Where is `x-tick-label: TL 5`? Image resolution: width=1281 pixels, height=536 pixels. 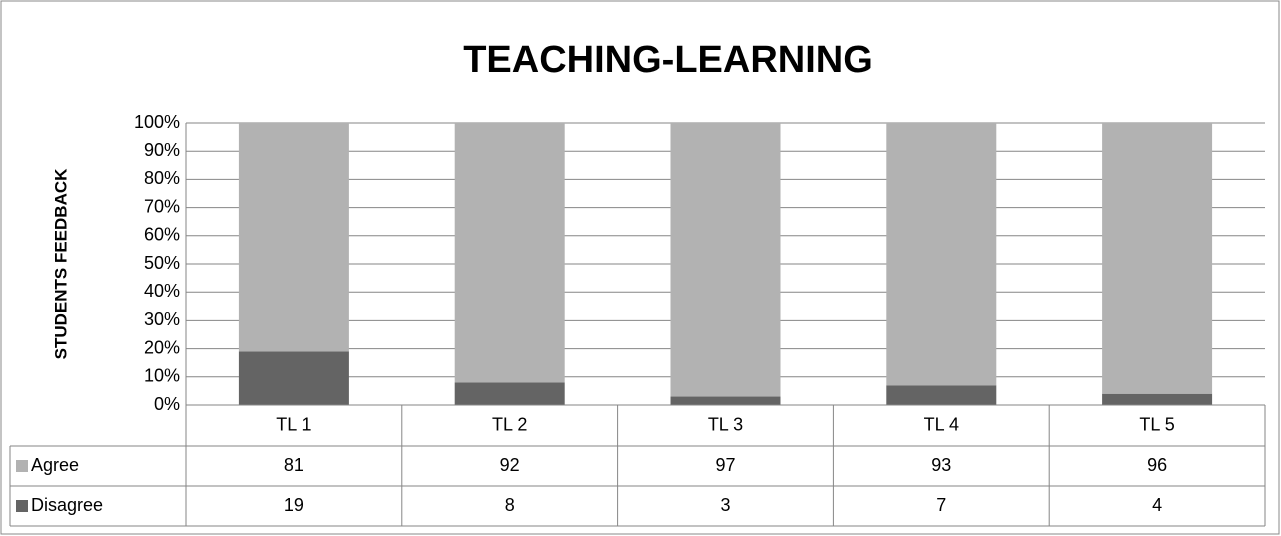
x-tick-label: TL 5 is located at coordinates (1156, 424).